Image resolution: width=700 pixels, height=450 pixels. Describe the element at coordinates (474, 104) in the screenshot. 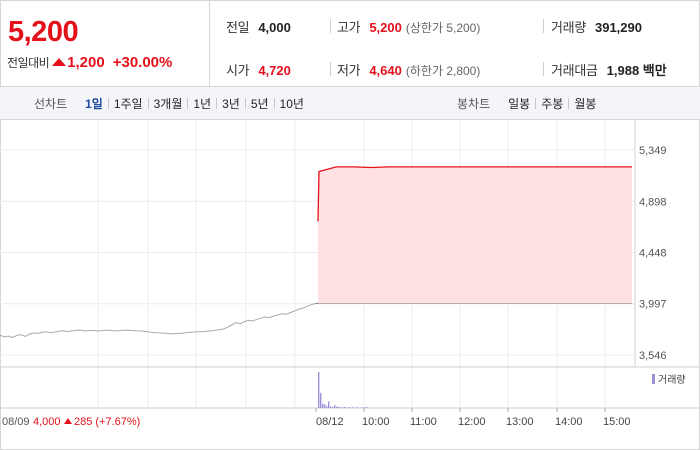

I see `candle-chart-title: 봉차트` at that location.